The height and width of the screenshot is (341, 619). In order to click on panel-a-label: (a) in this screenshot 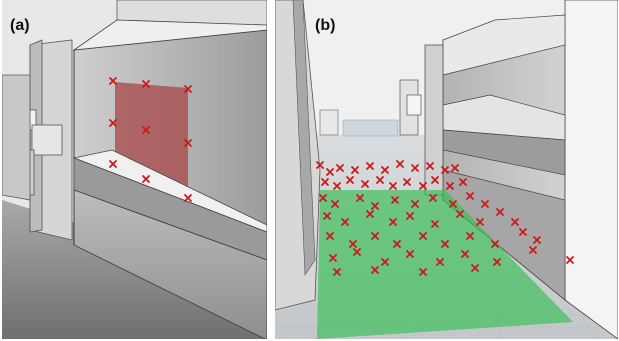, I will do `click(20, 25)`.